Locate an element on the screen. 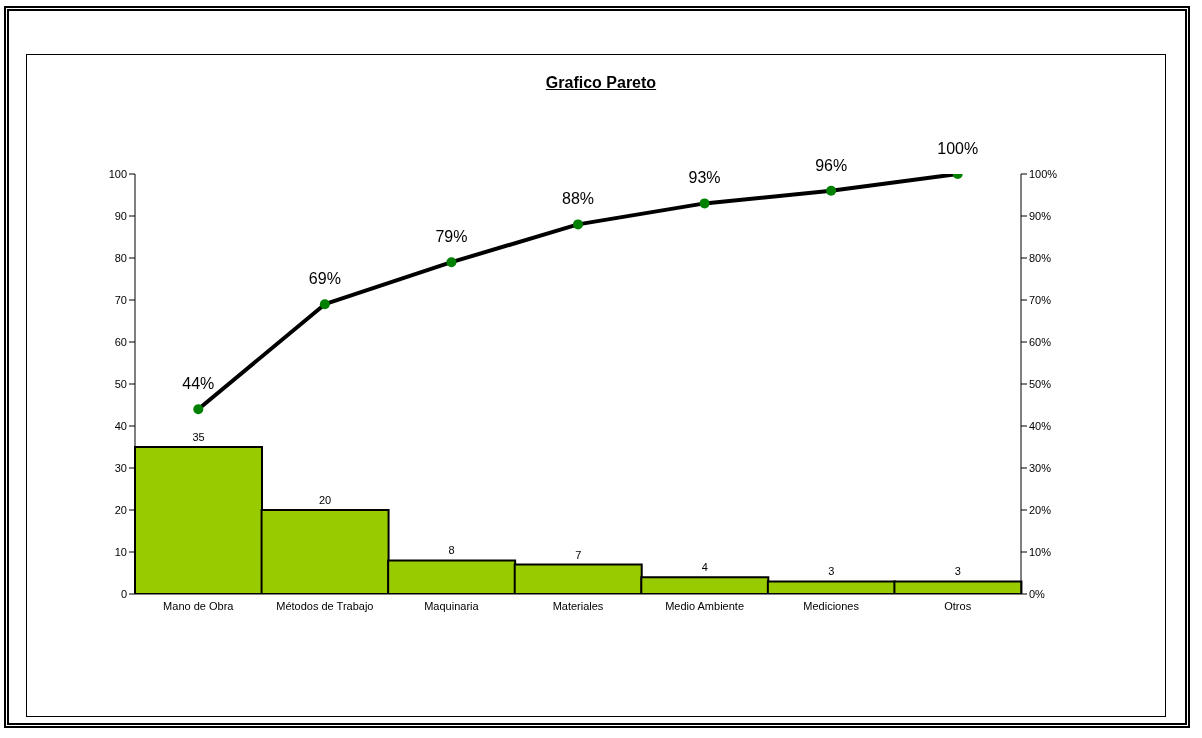  x-tick-label: Medio Ambiente is located at coordinates (705, 605).